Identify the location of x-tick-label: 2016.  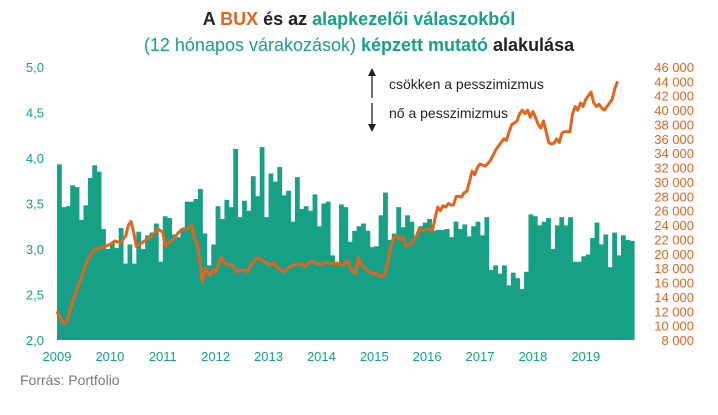
(427, 356).